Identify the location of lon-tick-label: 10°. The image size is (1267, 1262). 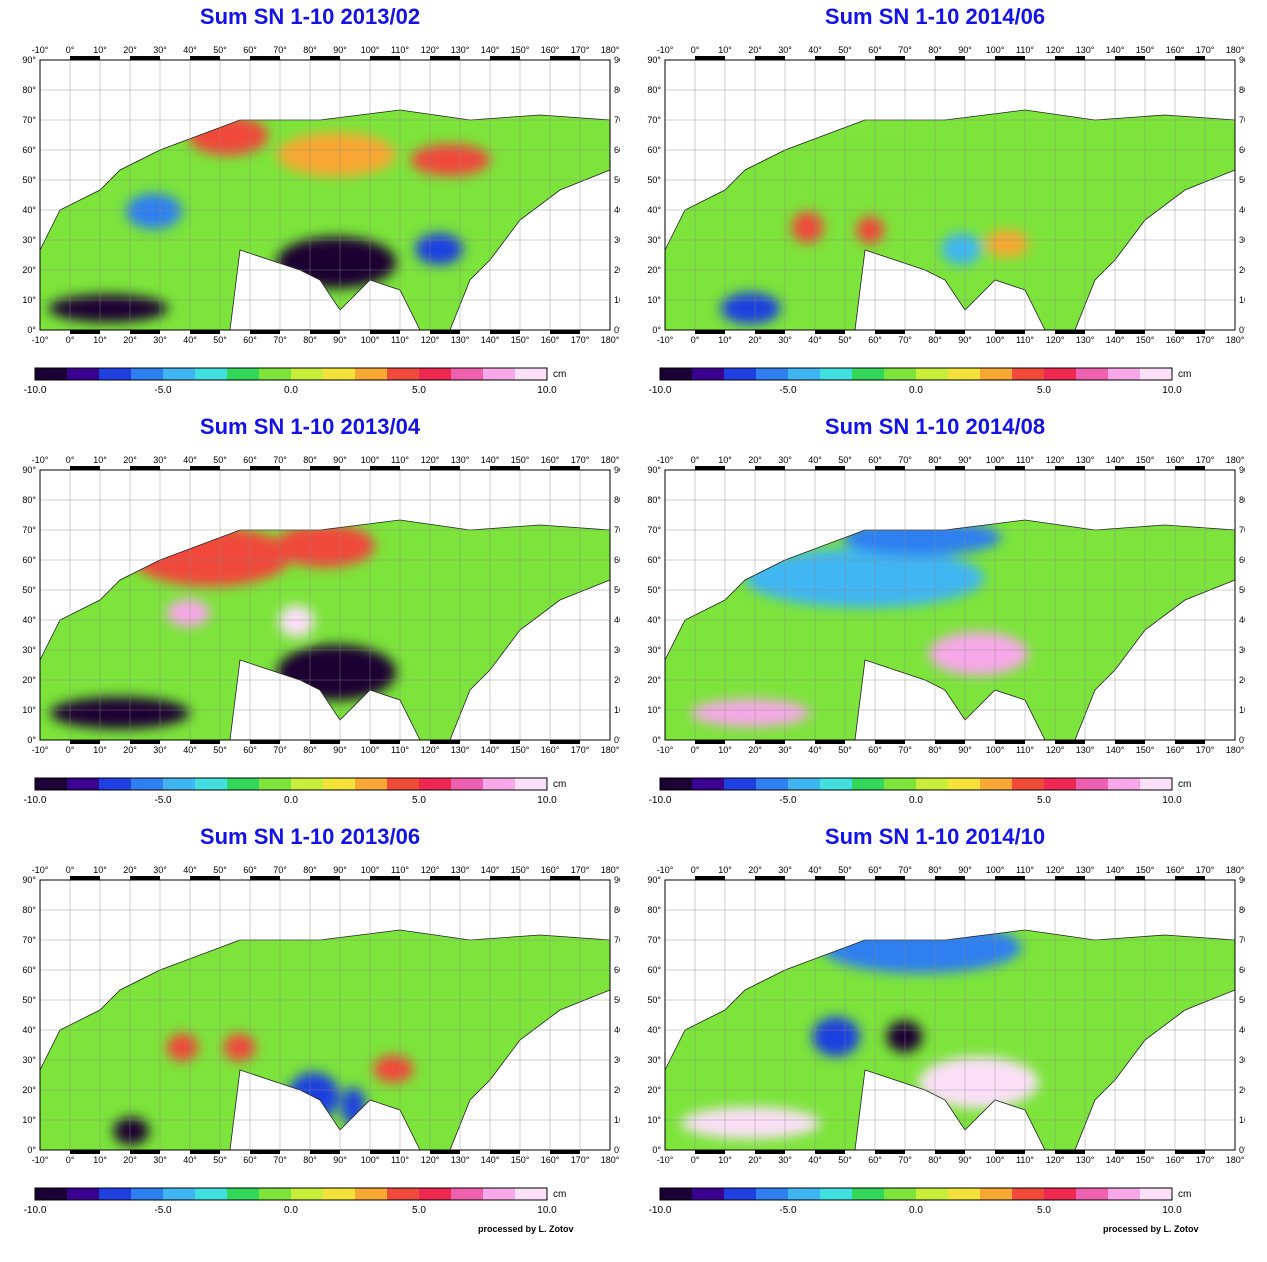
(100, 870).